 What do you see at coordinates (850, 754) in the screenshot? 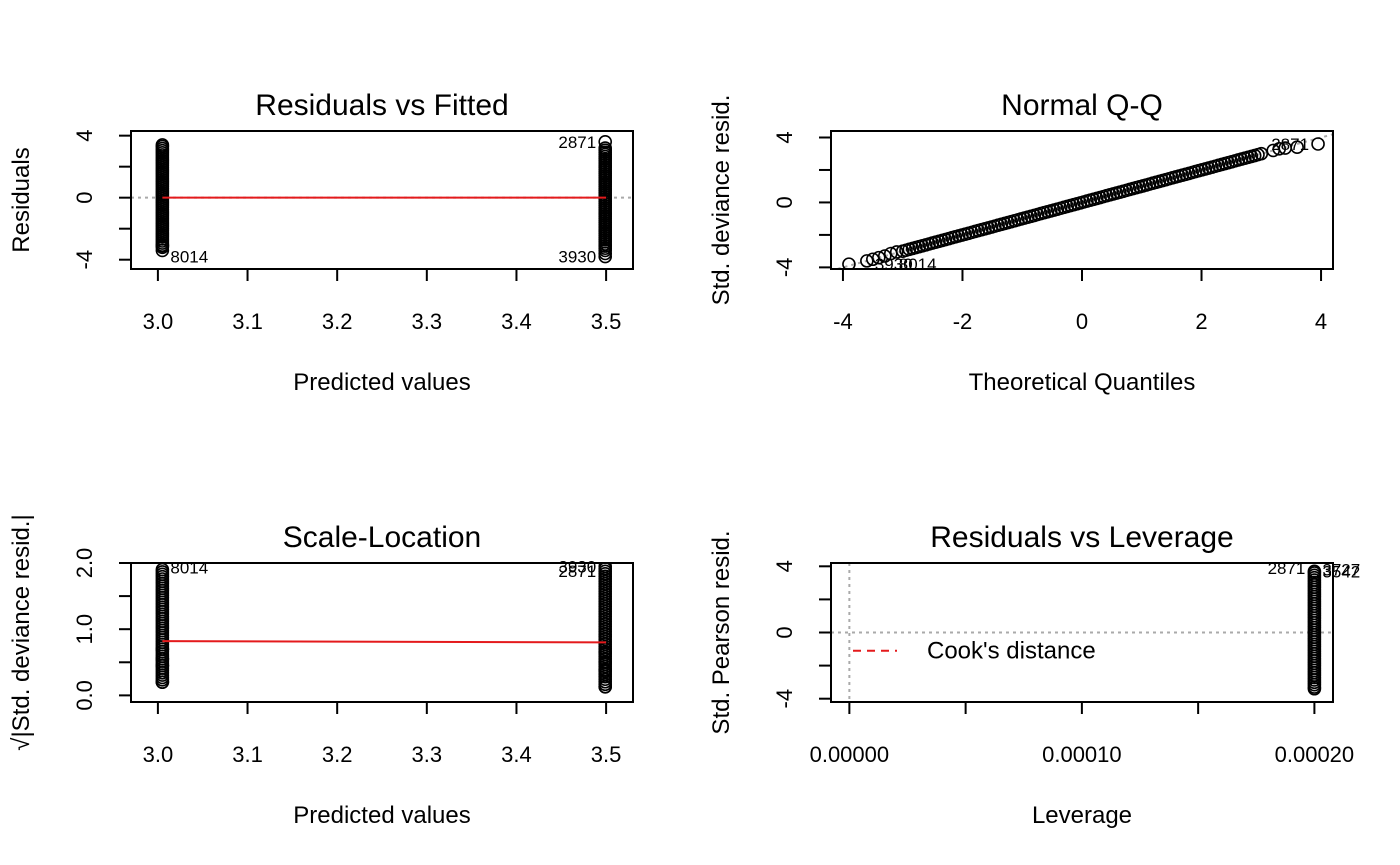
I see `x-tick-label: 0.00000` at bounding box center [850, 754].